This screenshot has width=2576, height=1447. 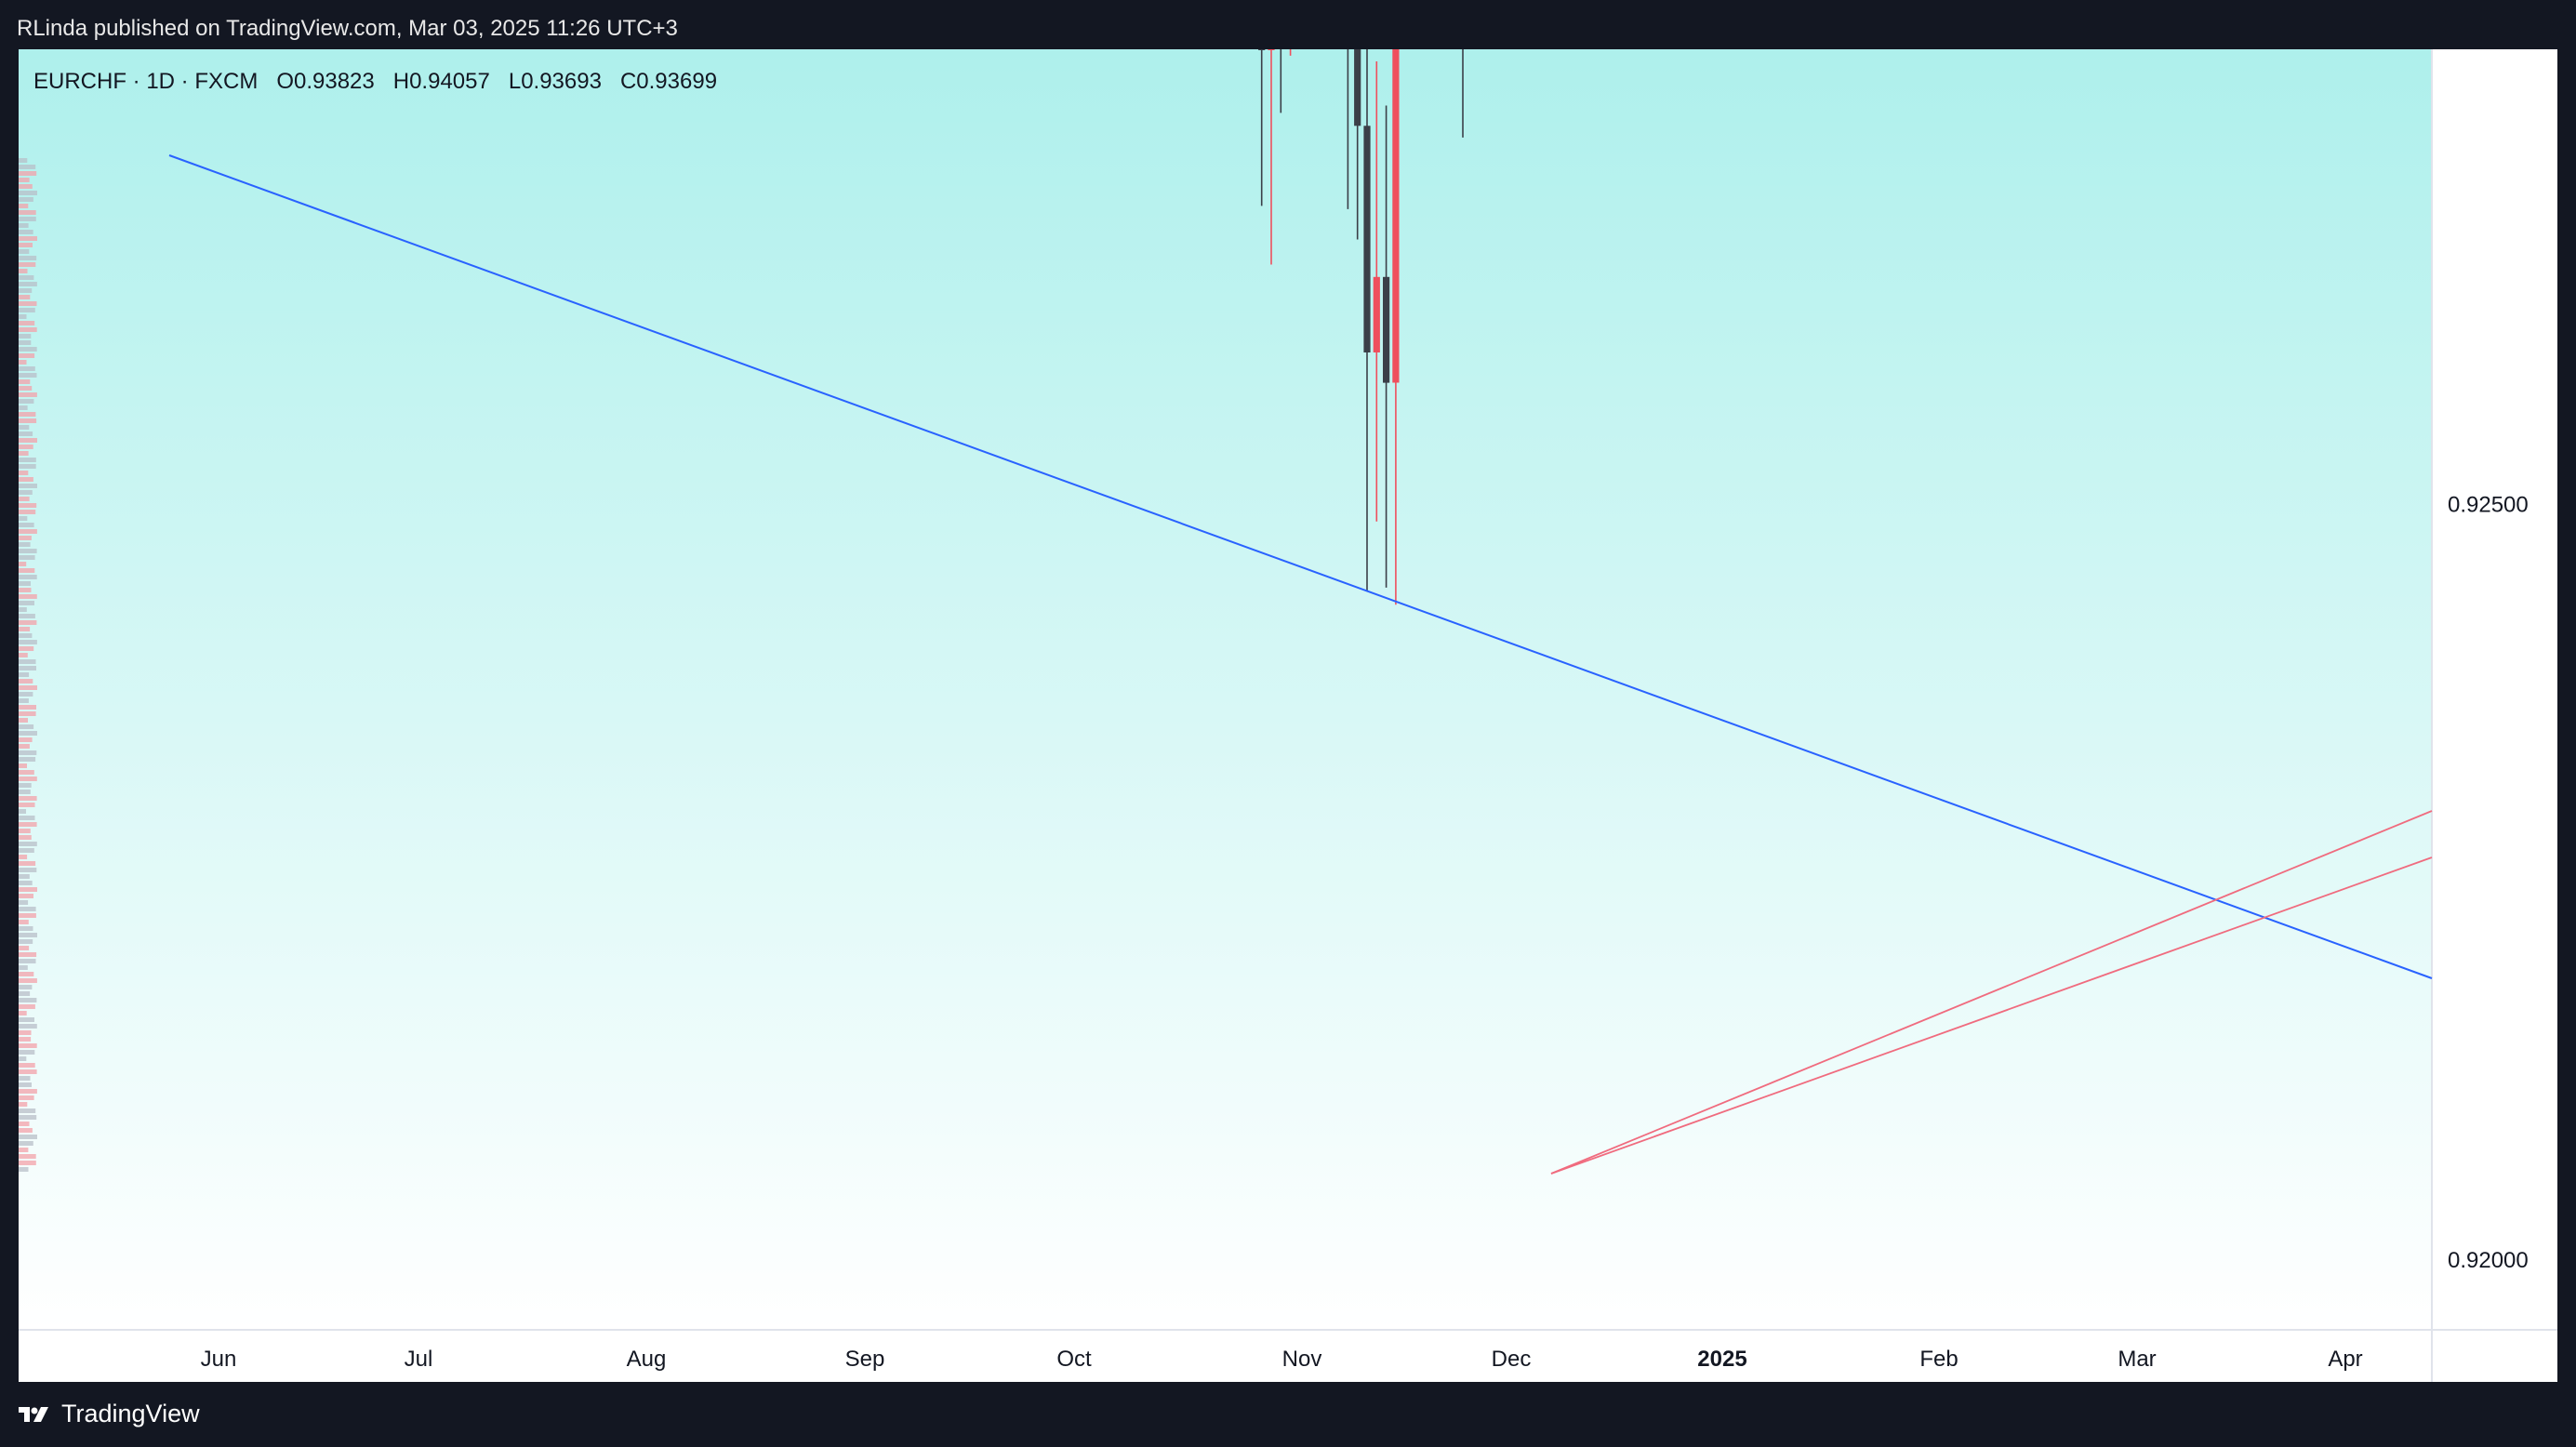 What do you see at coordinates (1282, 1360) in the screenshot?
I see `time-axis: Jun Jul Aug Sep Oct Nov Dec 2025 Feb Mar Apr` at bounding box center [1282, 1360].